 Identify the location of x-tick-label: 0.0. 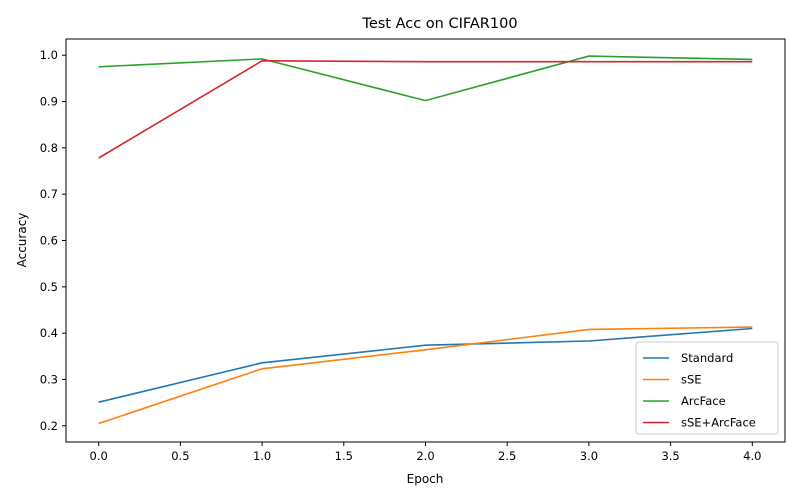
(99, 456).